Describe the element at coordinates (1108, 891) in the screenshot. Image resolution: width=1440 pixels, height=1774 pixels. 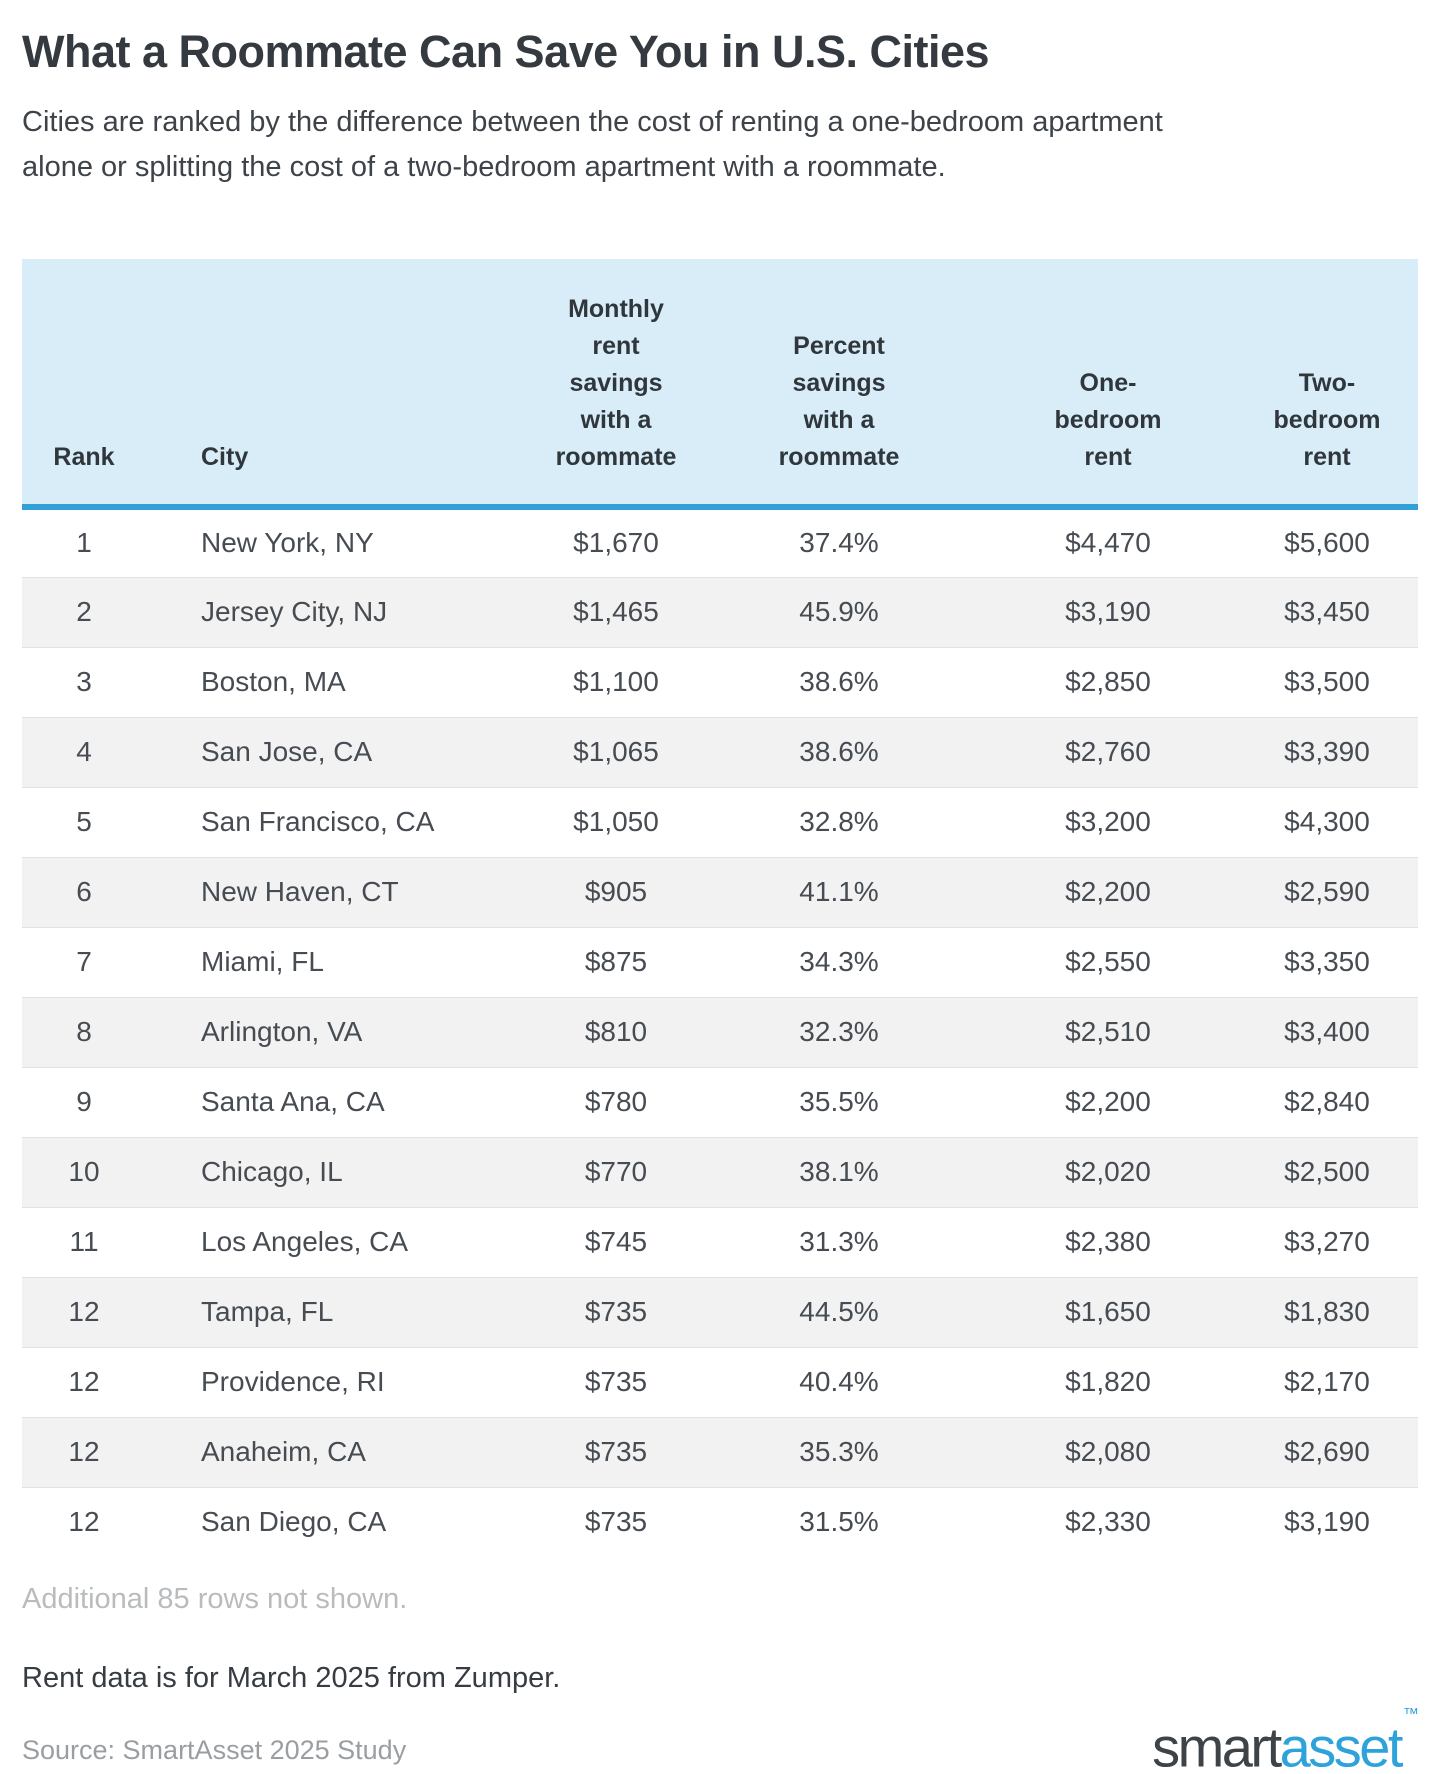
I see `cell-one-bedroom-rent: $2,200` at that location.